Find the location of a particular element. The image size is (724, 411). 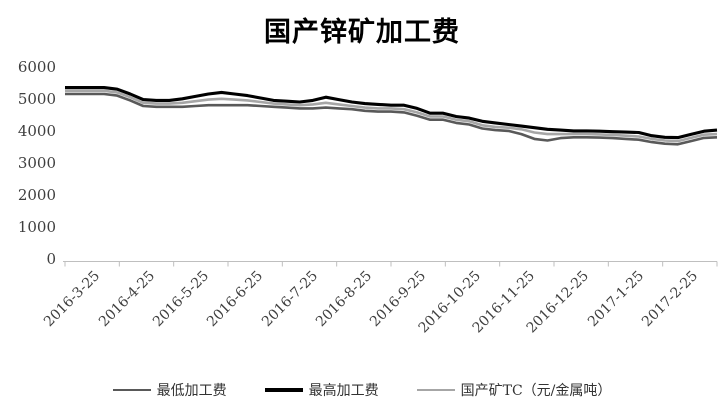

legend-item-2: 国产矿TC（元/金属吨） is located at coordinates (514, 390).